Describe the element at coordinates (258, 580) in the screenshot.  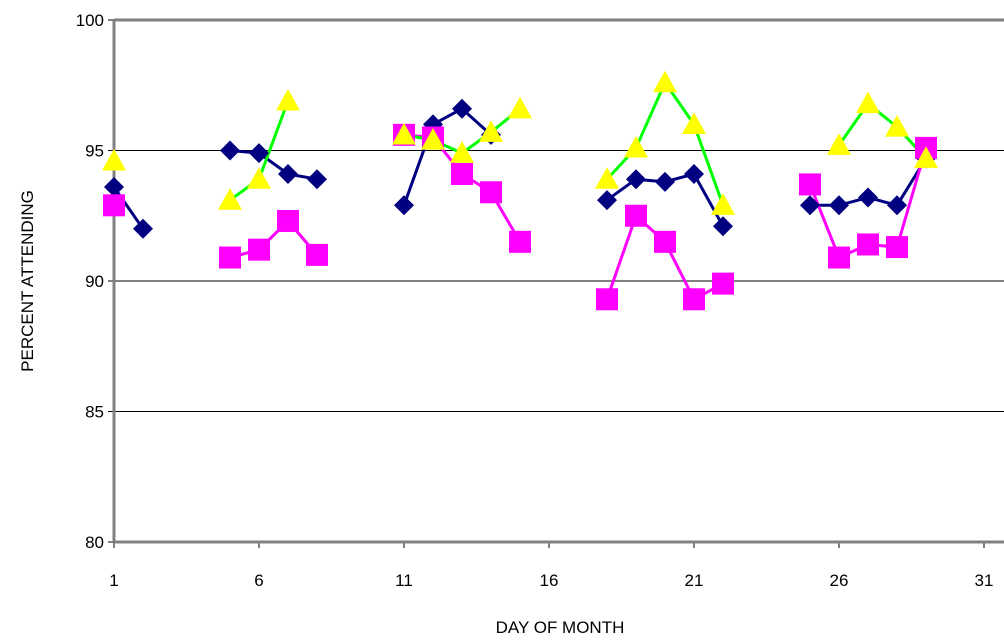
I see `x-tick-label: 6` at that location.